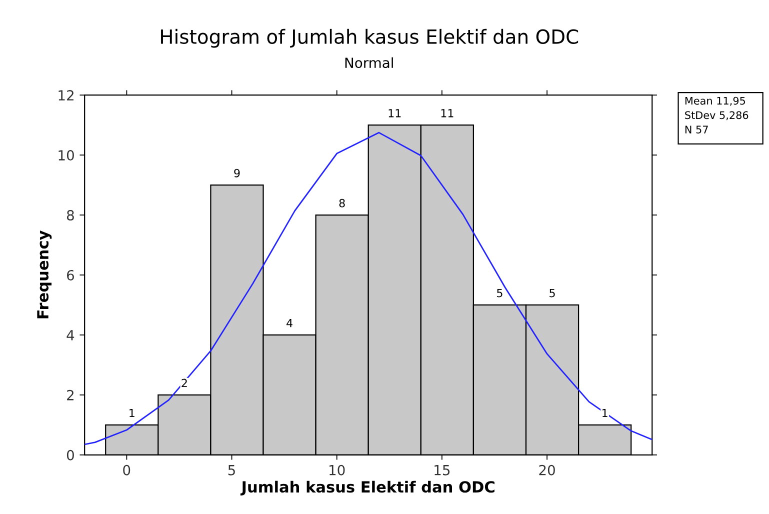 This screenshot has width=769, height=514. I want to click on x-axis-title: Jumlah kasus Elektif dan ODC, so click(367, 488).